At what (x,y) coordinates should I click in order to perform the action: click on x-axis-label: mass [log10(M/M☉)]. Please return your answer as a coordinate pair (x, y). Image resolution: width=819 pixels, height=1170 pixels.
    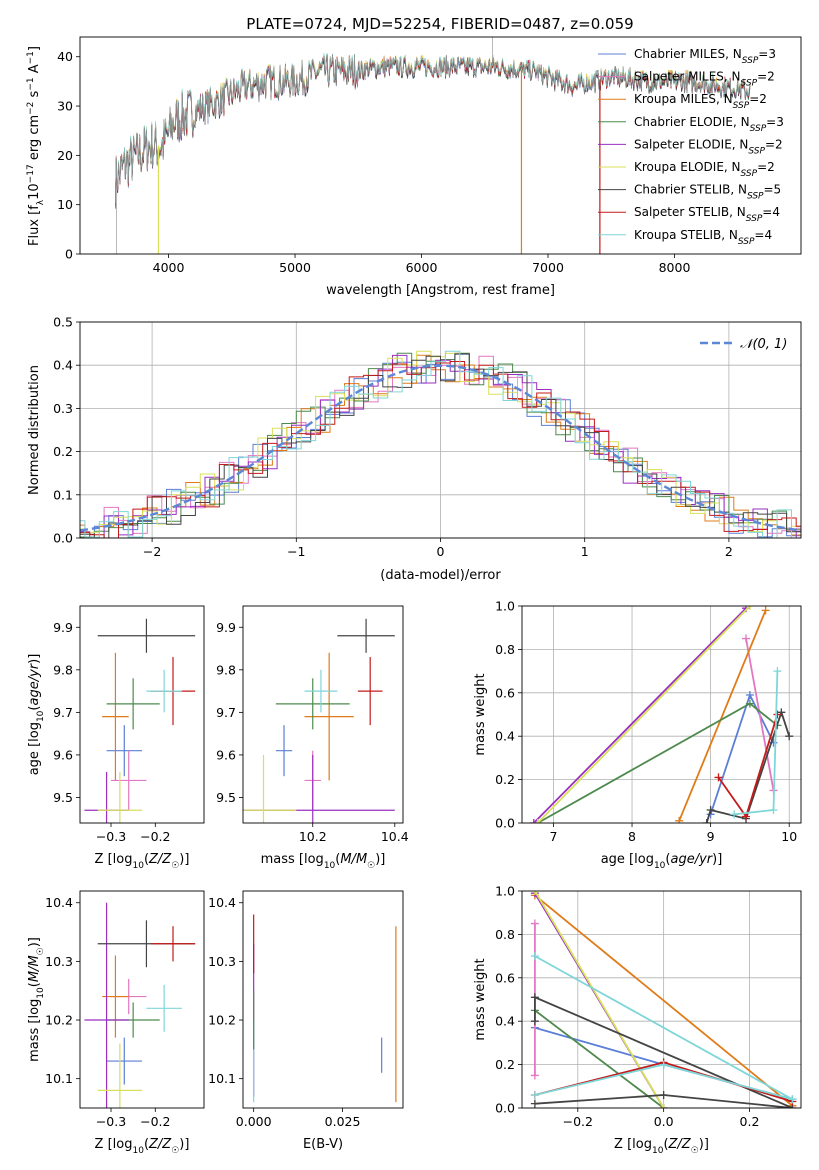
    Looking at the image, I should click on (323, 861).